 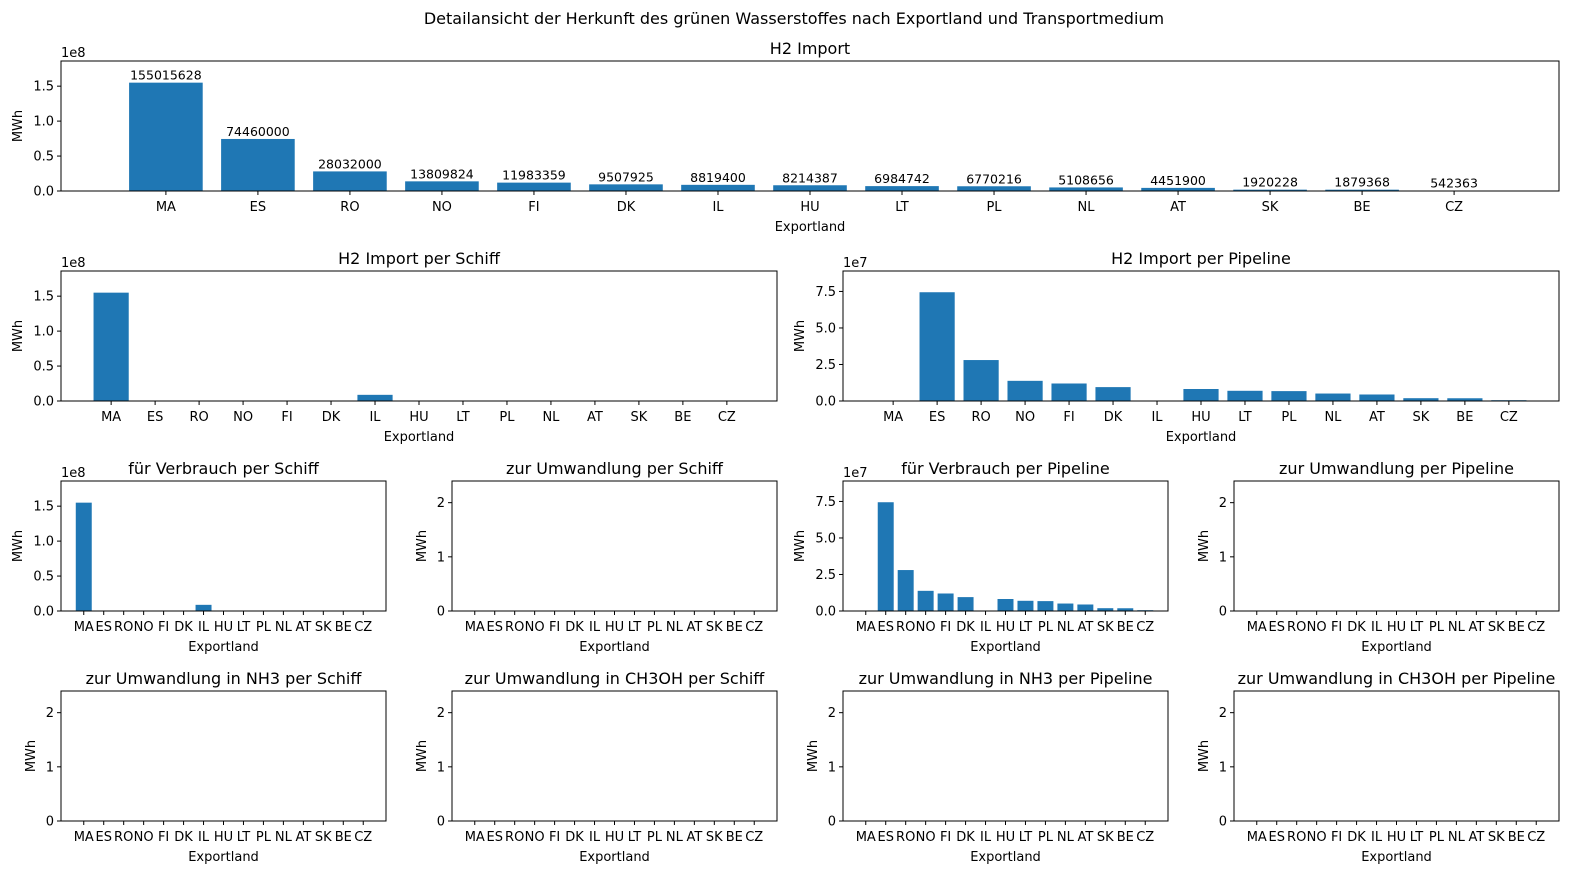 What do you see at coordinates (1516, 627) in the screenshot?
I see `x-tick-label: BE` at bounding box center [1516, 627].